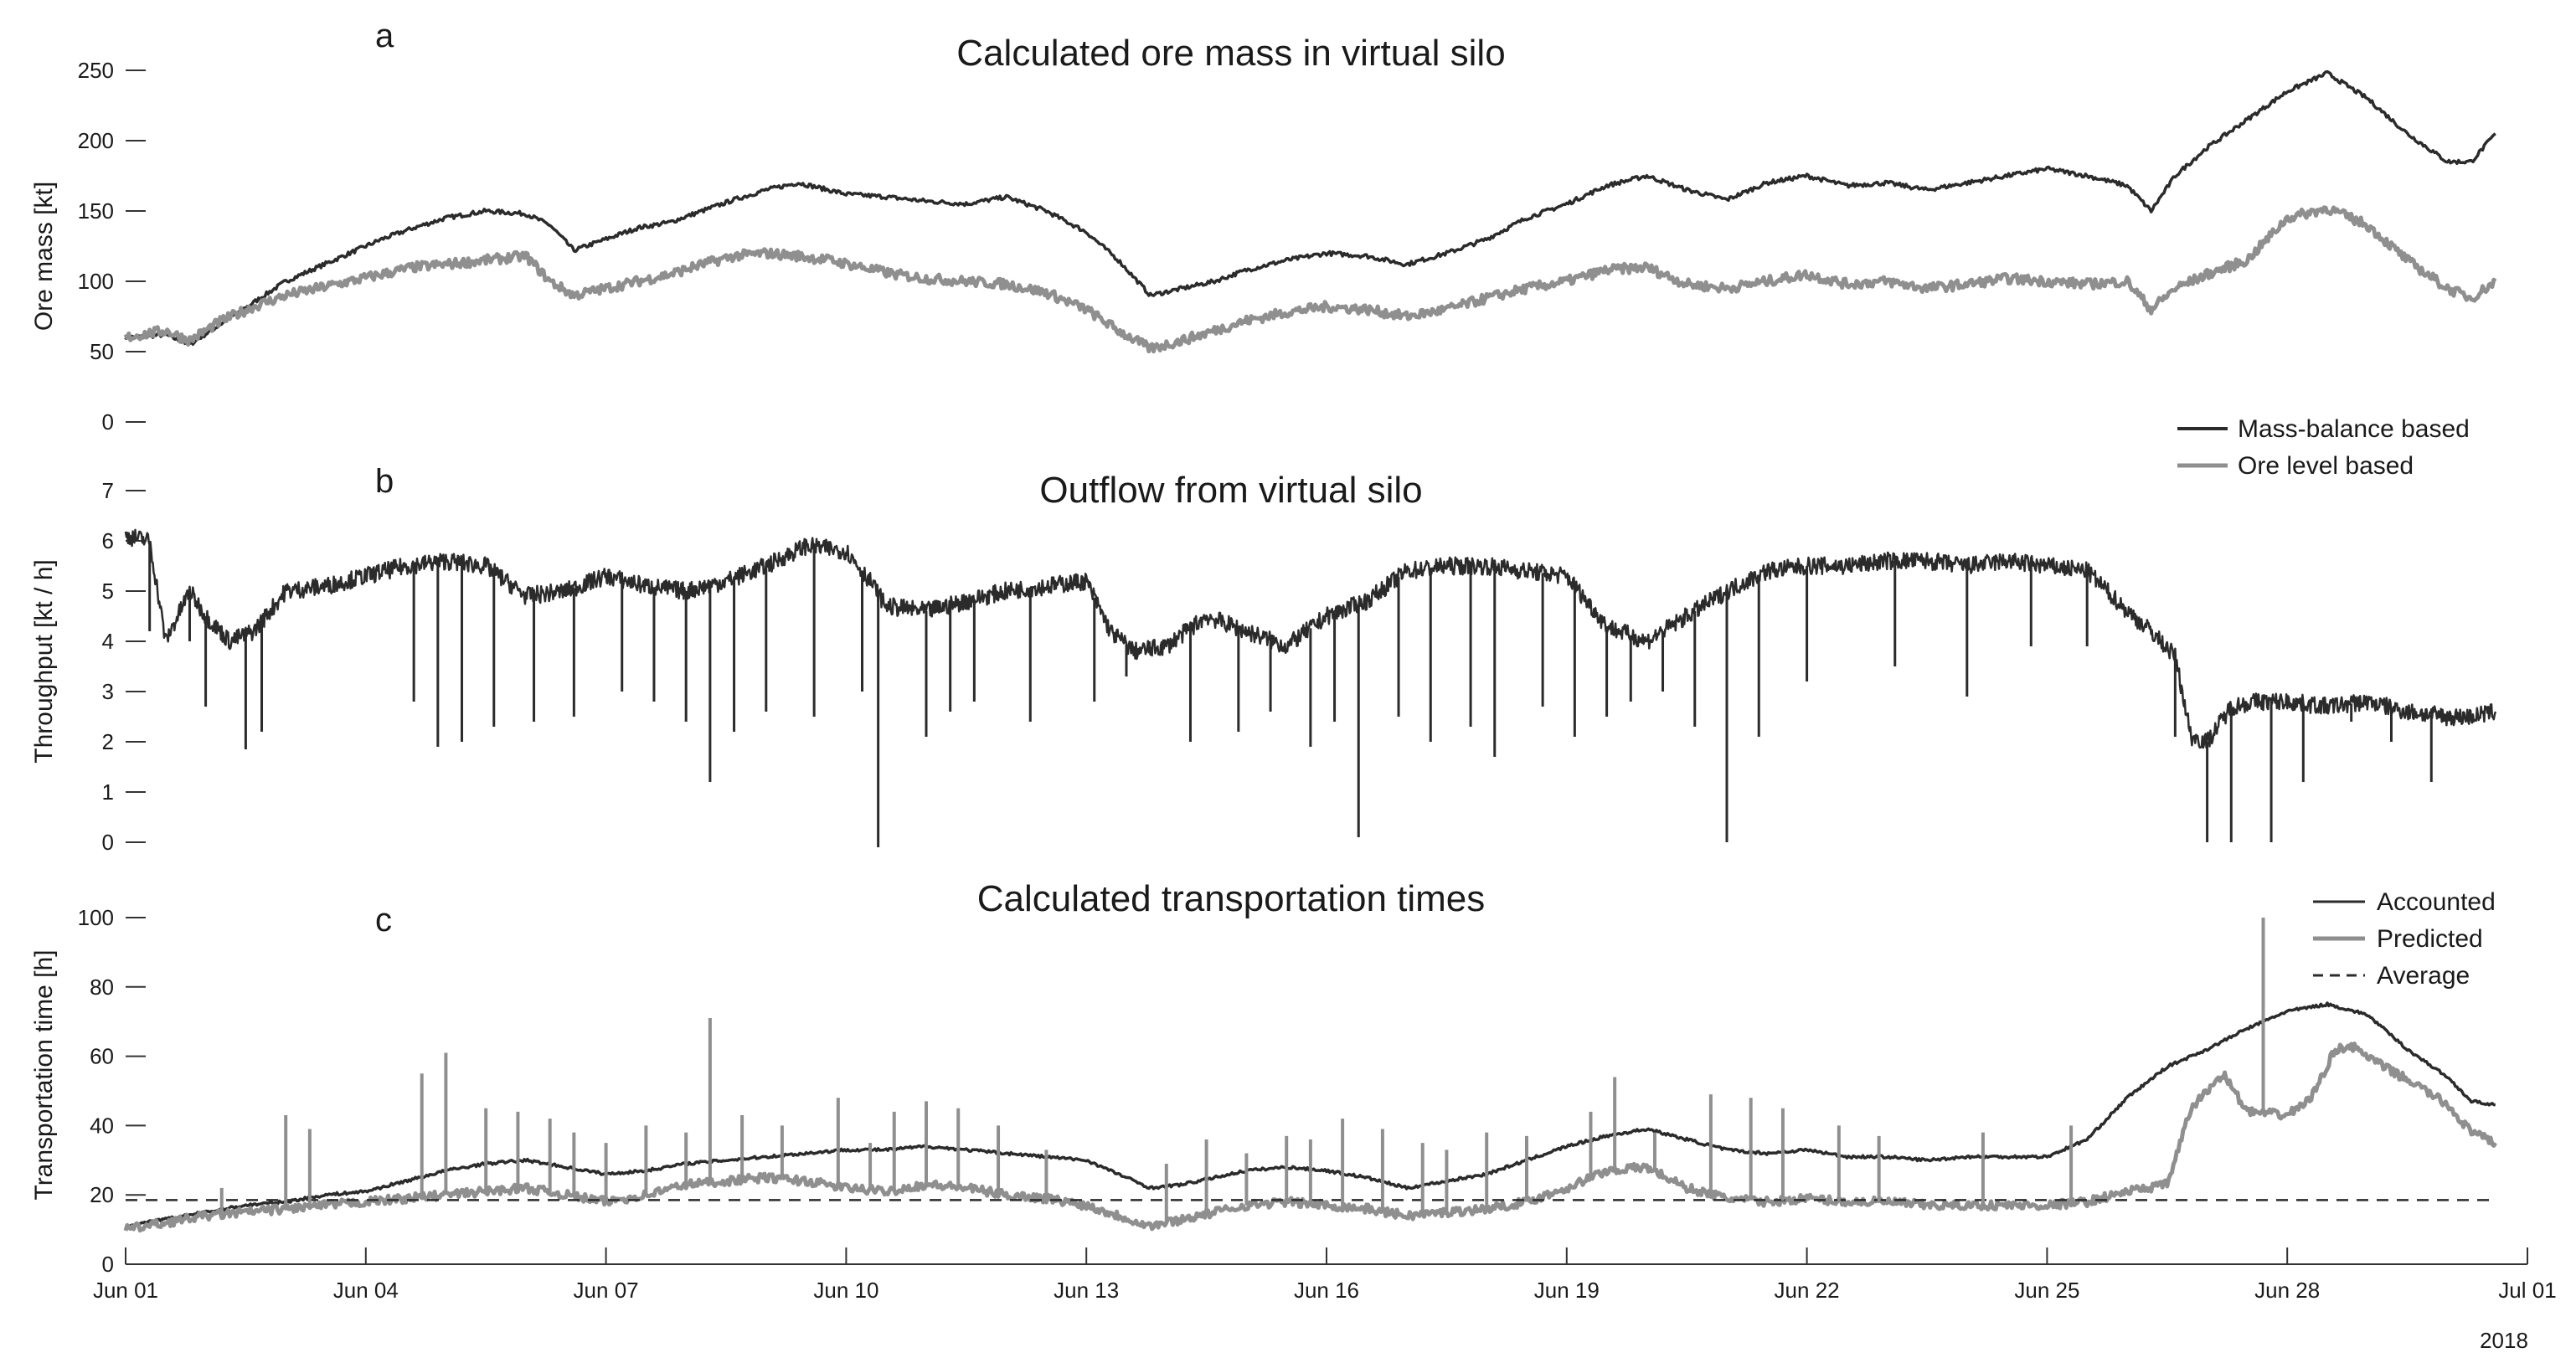  Describe the element at coordinates (1230, 53) in the screenshot. I see `panel-a-title: Calculated ore mass in virtual silo` at that location.